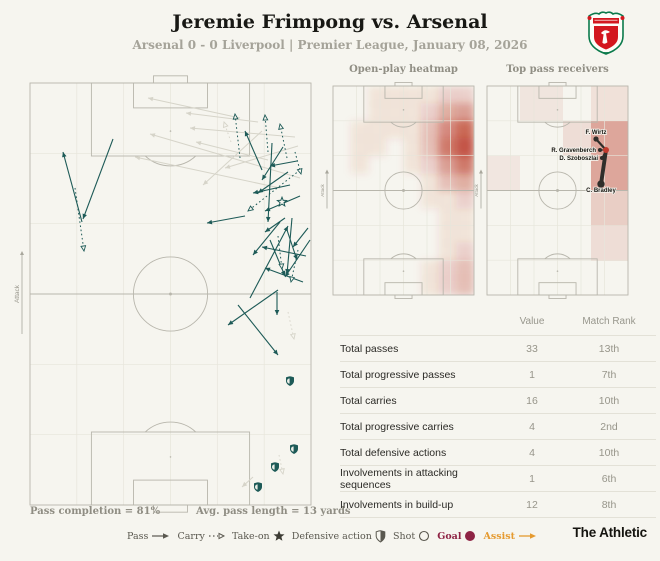 Image resolution: width=660 pixels, height=561 pixels. I want to click on table-row: Total progressive passes 1 7th, so click(498, 374).